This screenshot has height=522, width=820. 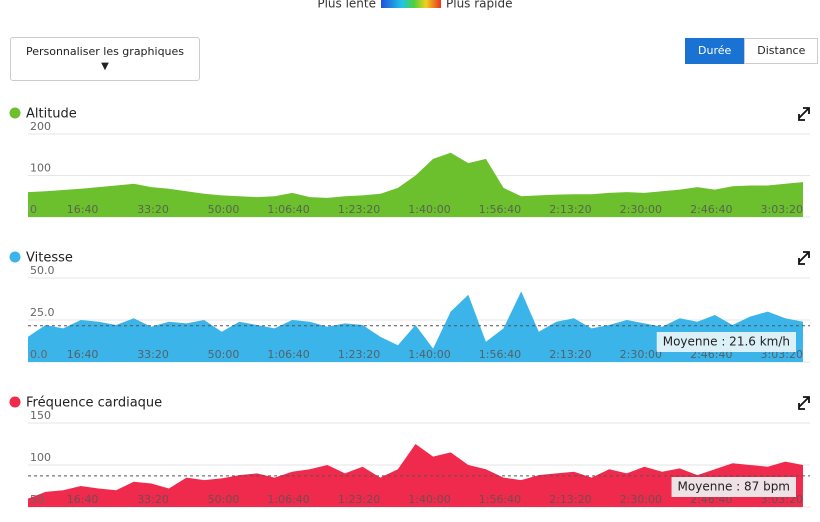 I want to click on mean-label: Moyenne : 87 bpm, so click(x=734, y=487).